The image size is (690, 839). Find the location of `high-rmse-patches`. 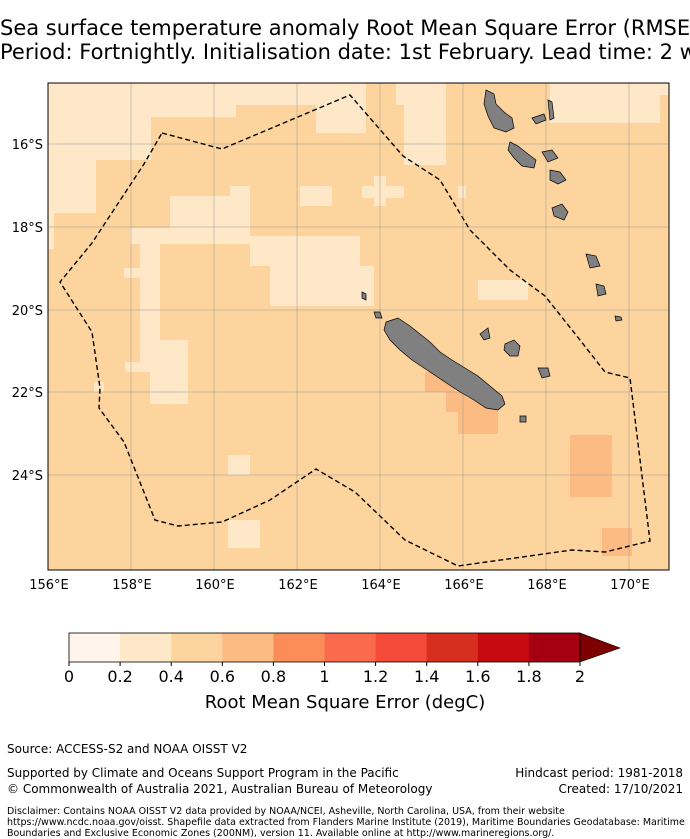

high-rmse-patches is located at coordinates (528, 464).